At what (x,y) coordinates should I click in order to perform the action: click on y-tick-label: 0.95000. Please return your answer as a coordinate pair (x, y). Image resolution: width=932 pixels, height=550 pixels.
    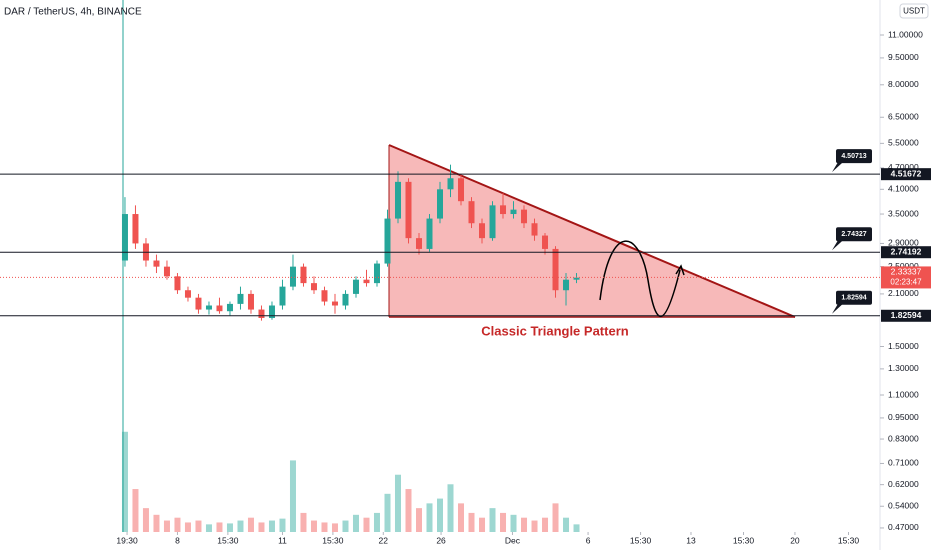
    Looking at the image, I should click on (903, 417).